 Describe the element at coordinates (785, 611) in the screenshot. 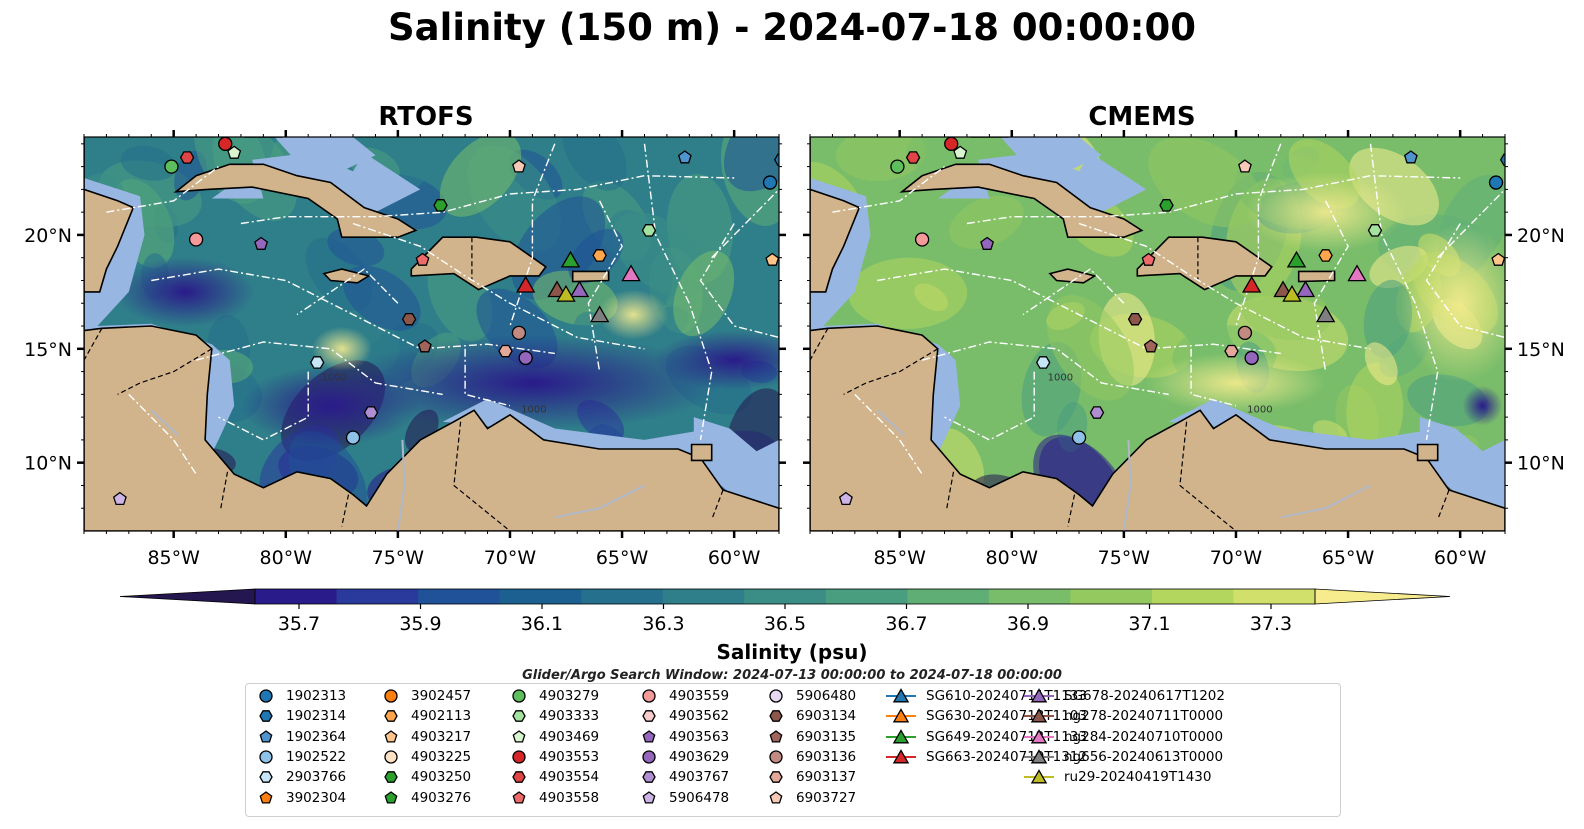

I see `colorbar: 35.7 35.9 36.1 36.3 36.5 36.7 36.9 37.1 37.3` at that location.